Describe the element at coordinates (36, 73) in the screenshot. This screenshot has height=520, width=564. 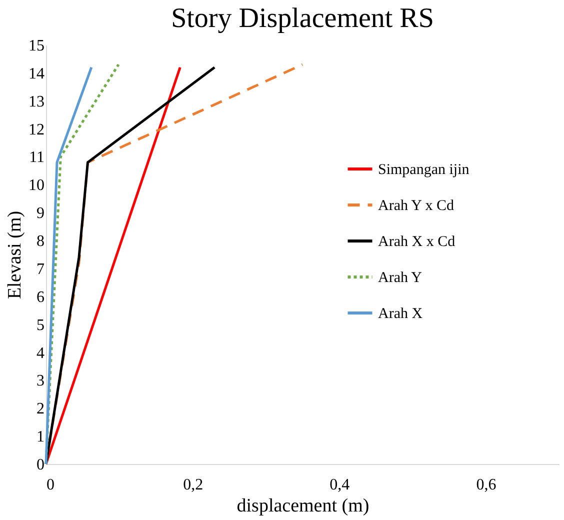
I see `y-tick-label: 14` at that location.